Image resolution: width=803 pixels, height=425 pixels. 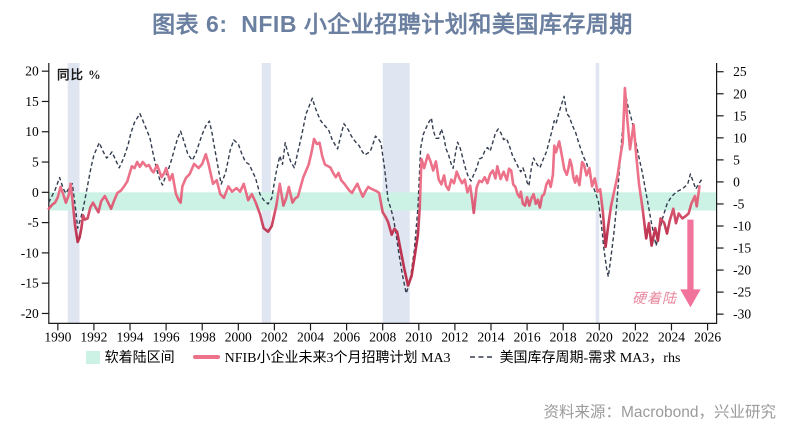 I want to click on x-axis-tick-label: 2002, so click(x=274, y=336).